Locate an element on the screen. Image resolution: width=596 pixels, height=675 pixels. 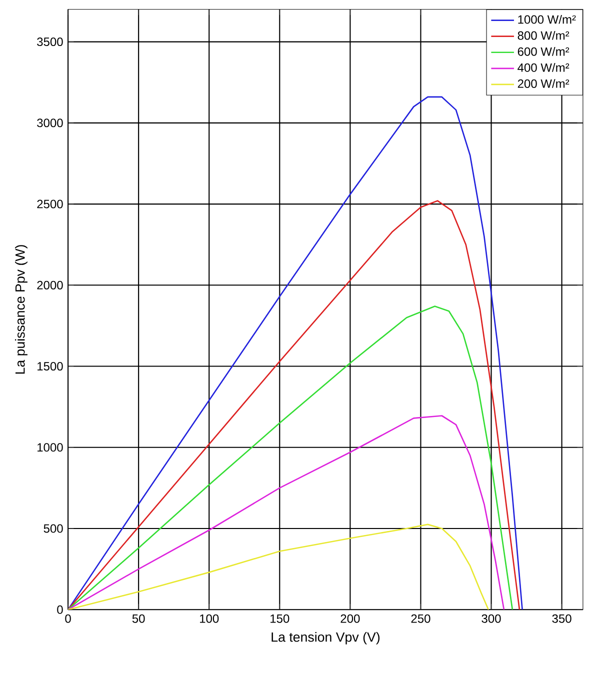
x-axis-title: La tension Vpv (V) is located at coordinates (326, 638).